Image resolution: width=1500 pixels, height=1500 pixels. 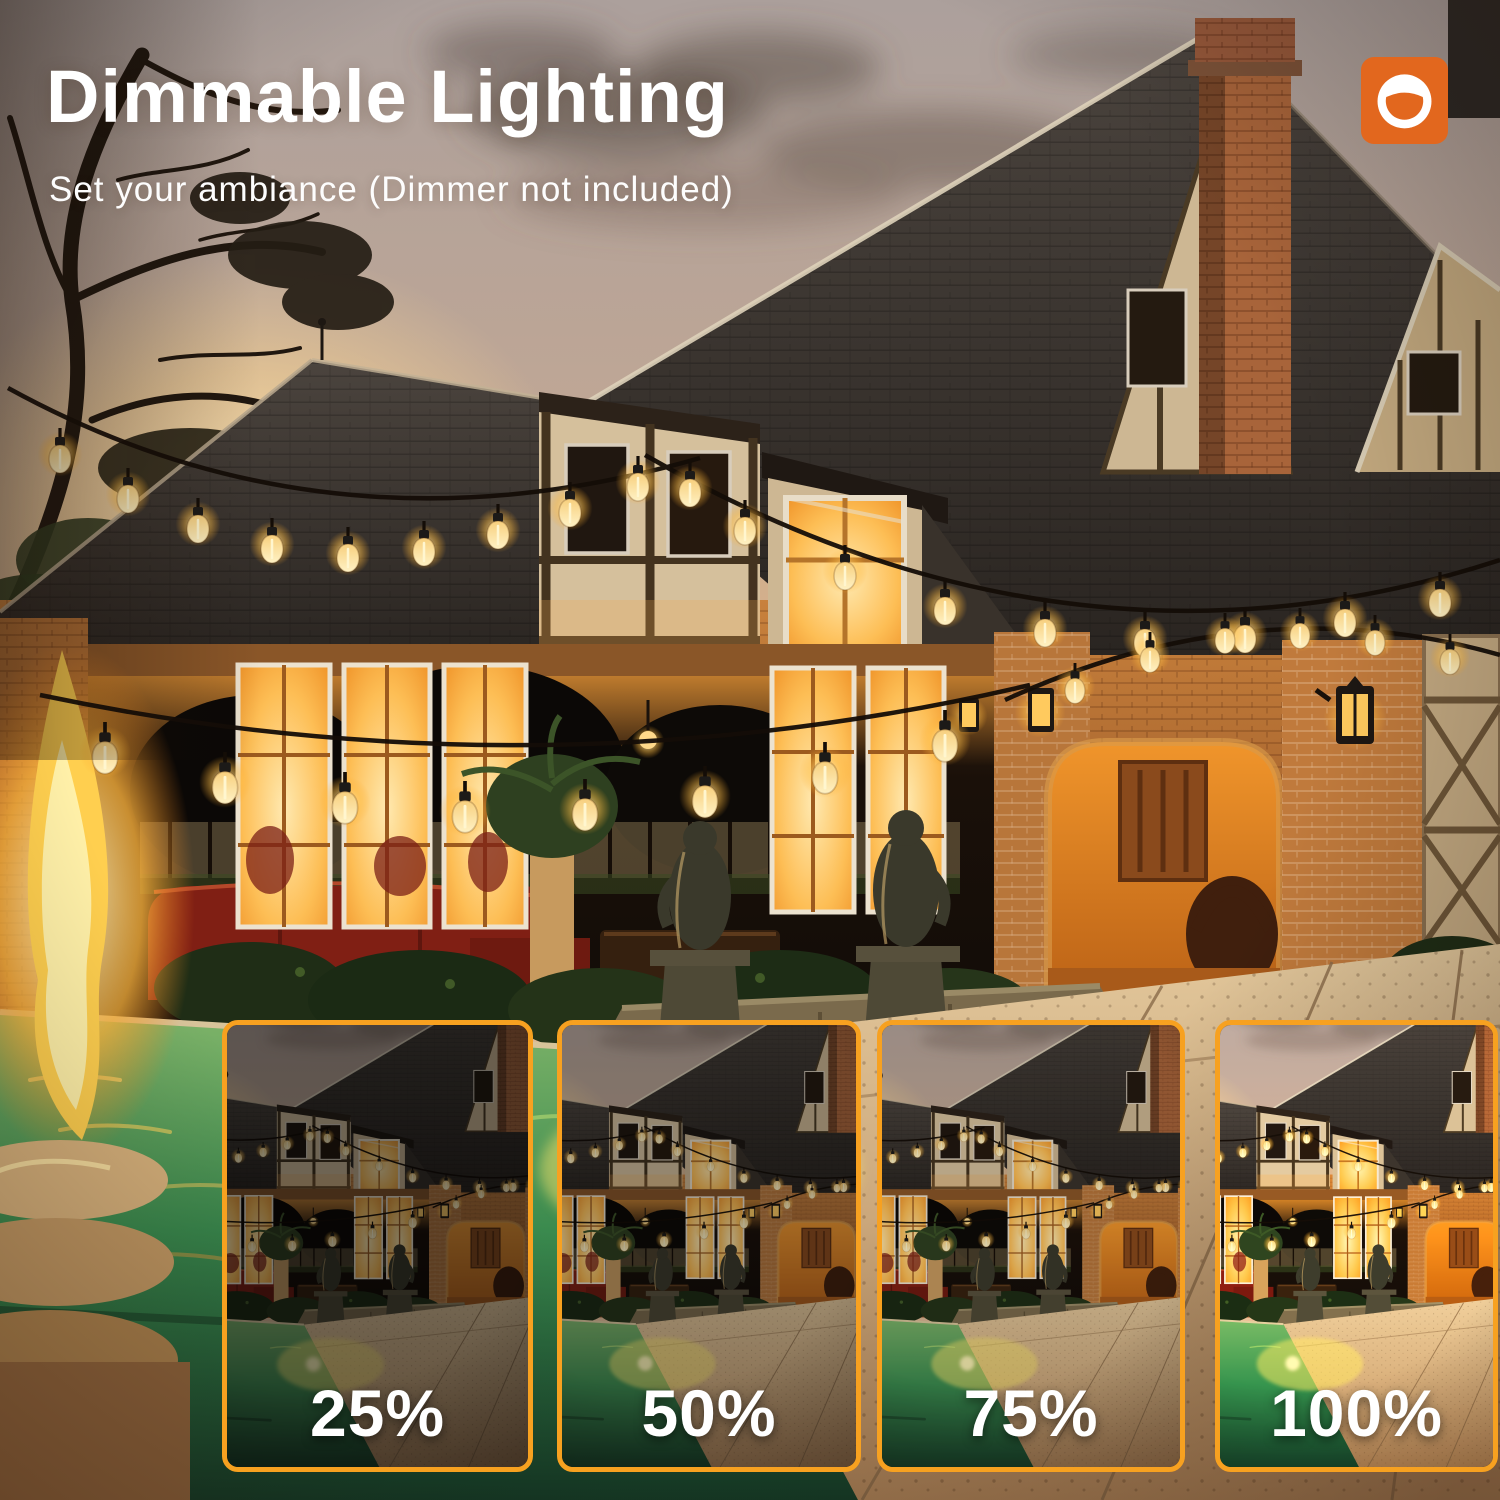 What do you see at coordinates (377, 1413) in the screenshot?
I see `dim-level-label: 25%` at bounding box center [377, 1413].